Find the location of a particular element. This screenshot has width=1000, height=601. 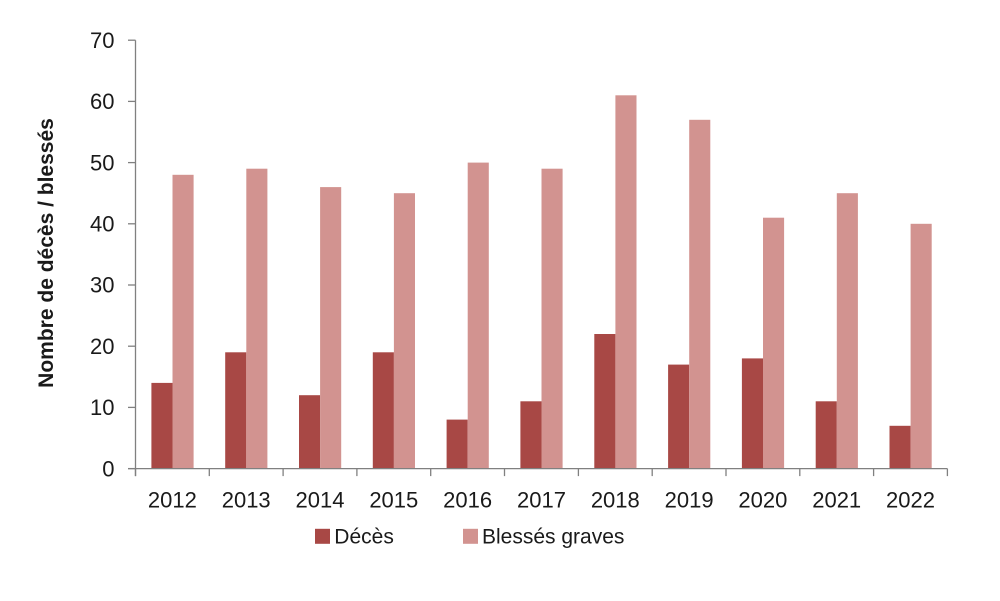

svg-text: Décès is located at coordinates (364, 537).